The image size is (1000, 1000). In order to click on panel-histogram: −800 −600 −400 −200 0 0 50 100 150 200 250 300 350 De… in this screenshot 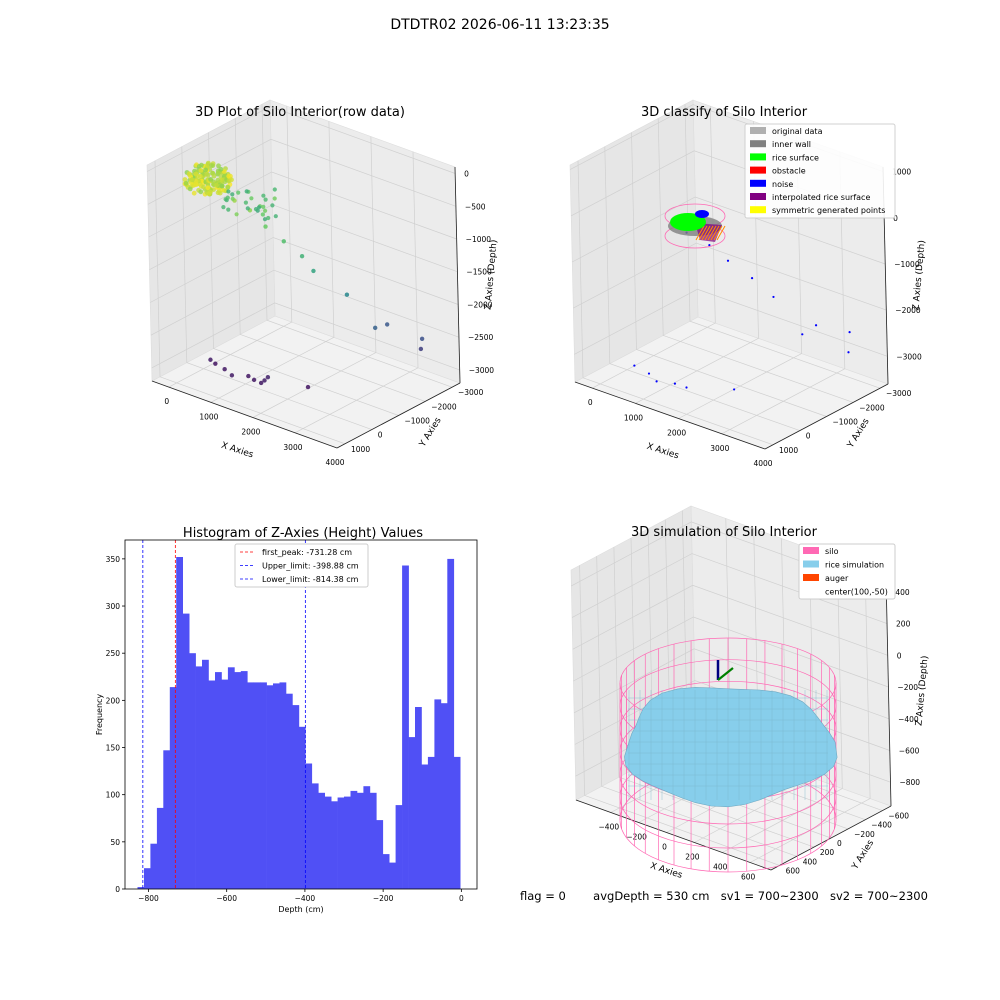, I will do `click(286, 720)`.